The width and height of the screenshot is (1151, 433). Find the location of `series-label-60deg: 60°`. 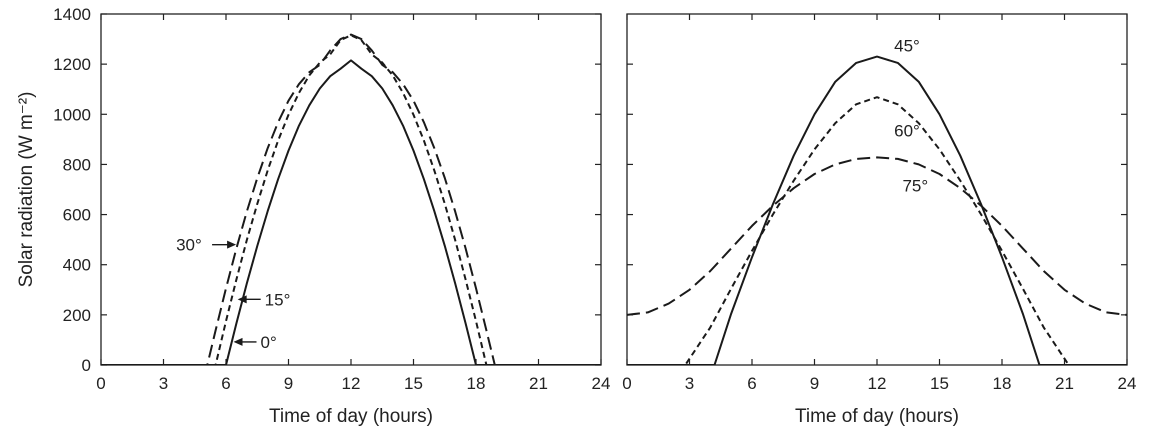

series-label-60deg: 60° is located at coordinates (907, 131).